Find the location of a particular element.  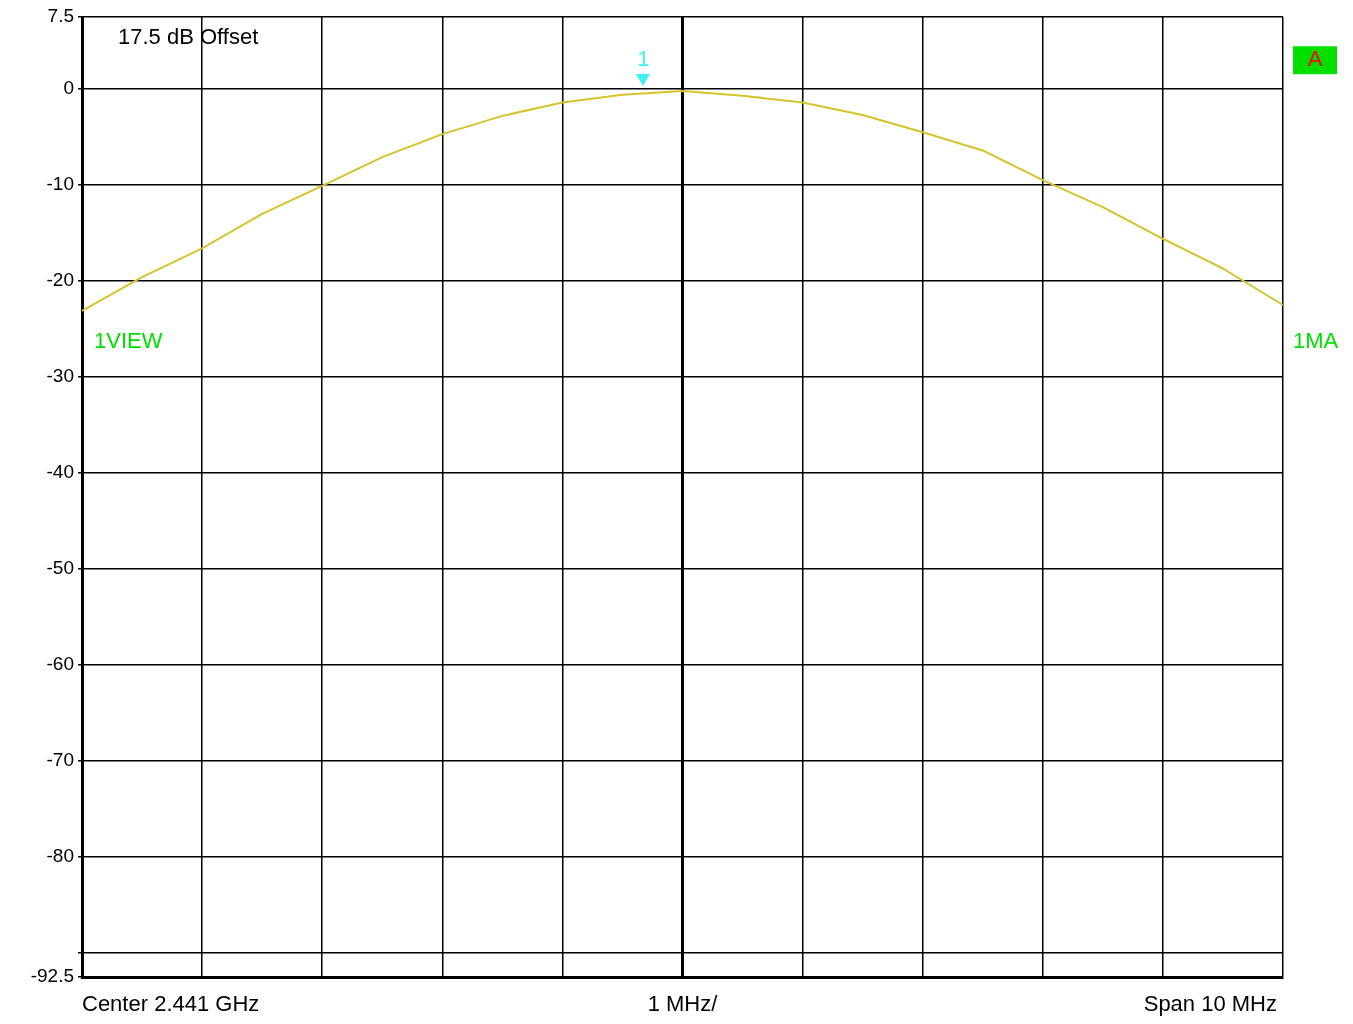

y-tick-label: 0 is located at coordinates (68, 88).